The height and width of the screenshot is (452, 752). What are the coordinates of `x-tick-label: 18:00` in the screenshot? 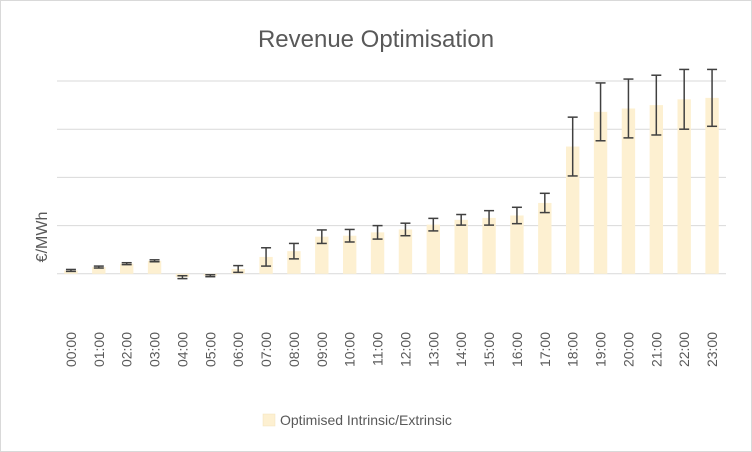 It's located at (573, 349).